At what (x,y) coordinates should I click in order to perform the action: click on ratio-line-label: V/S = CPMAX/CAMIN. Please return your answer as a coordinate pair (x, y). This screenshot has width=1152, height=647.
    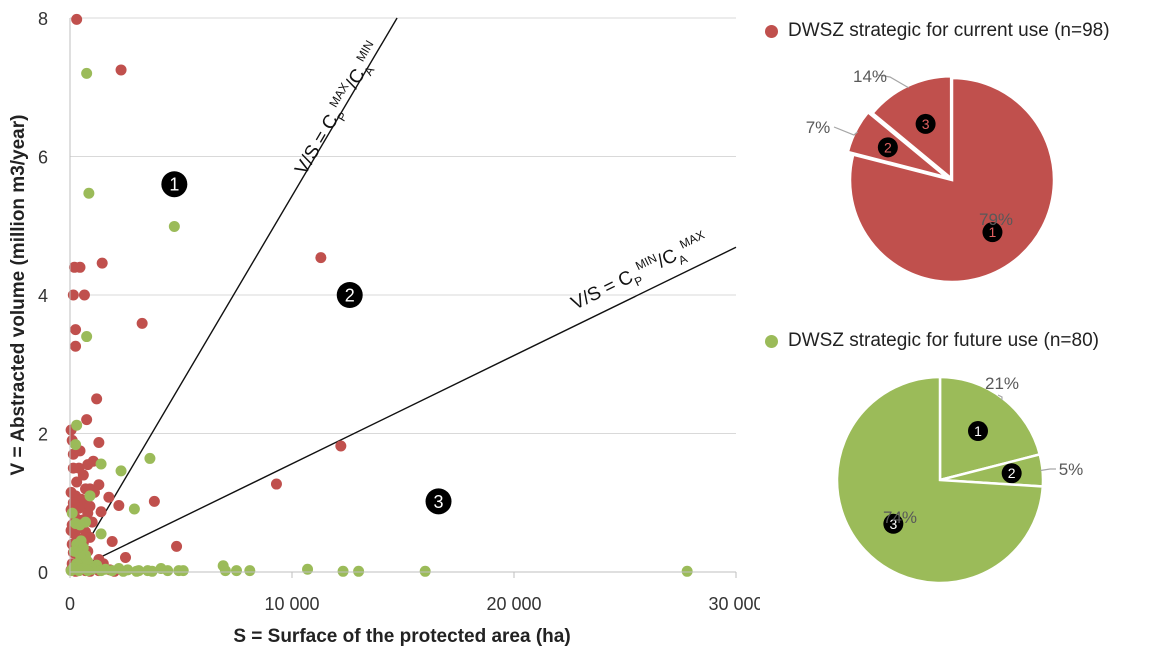
    Looking at the image, I should click on (339, 109).